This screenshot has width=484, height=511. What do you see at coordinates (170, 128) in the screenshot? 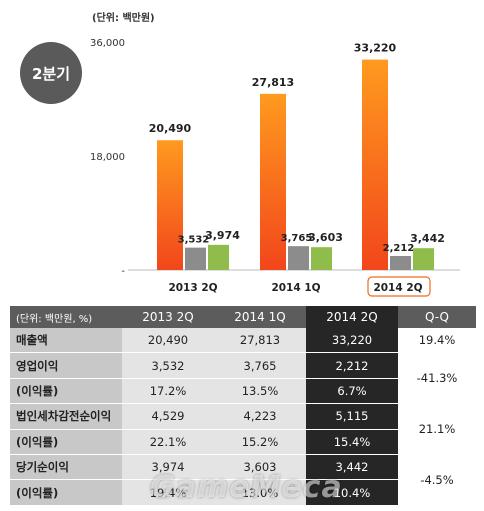
I see `data-label: 20,490` at bounding box center [170, 128].